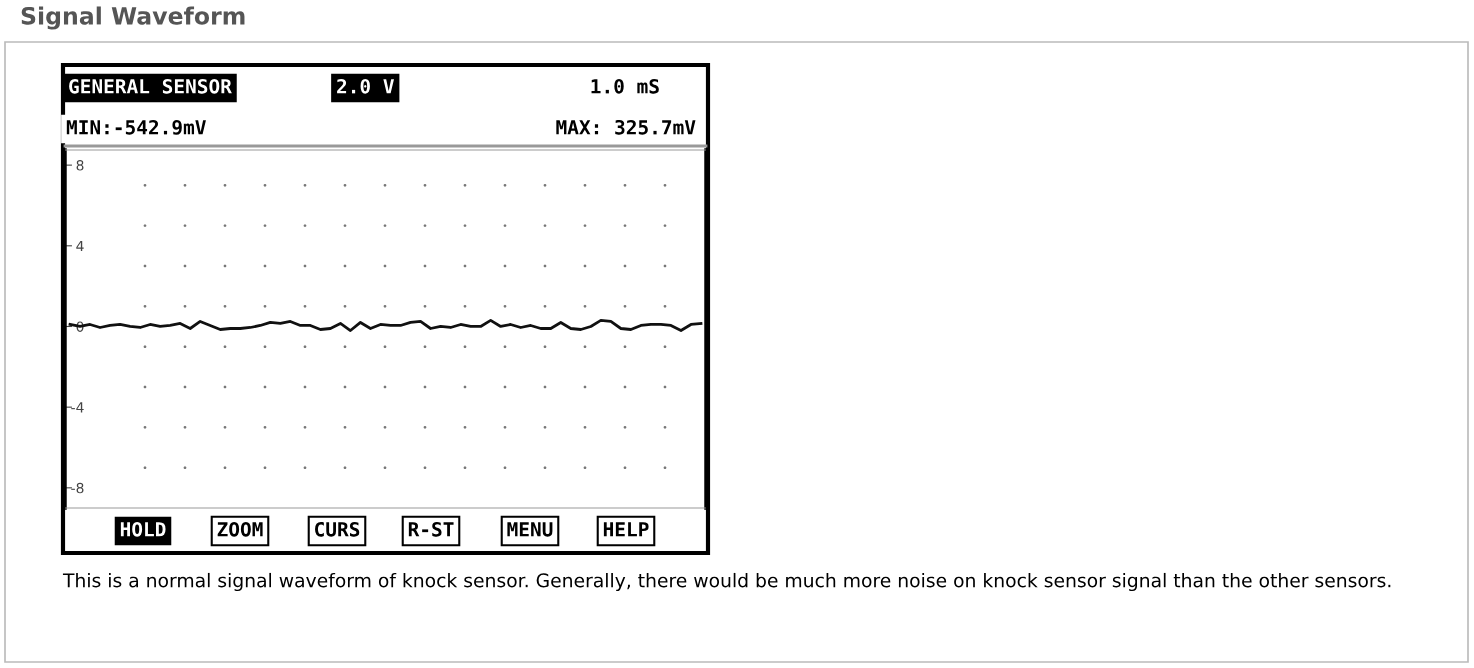 This screenshot has width=1474, height=668. I want to click on text: MIN:-542.9mV, so click(136, 127).